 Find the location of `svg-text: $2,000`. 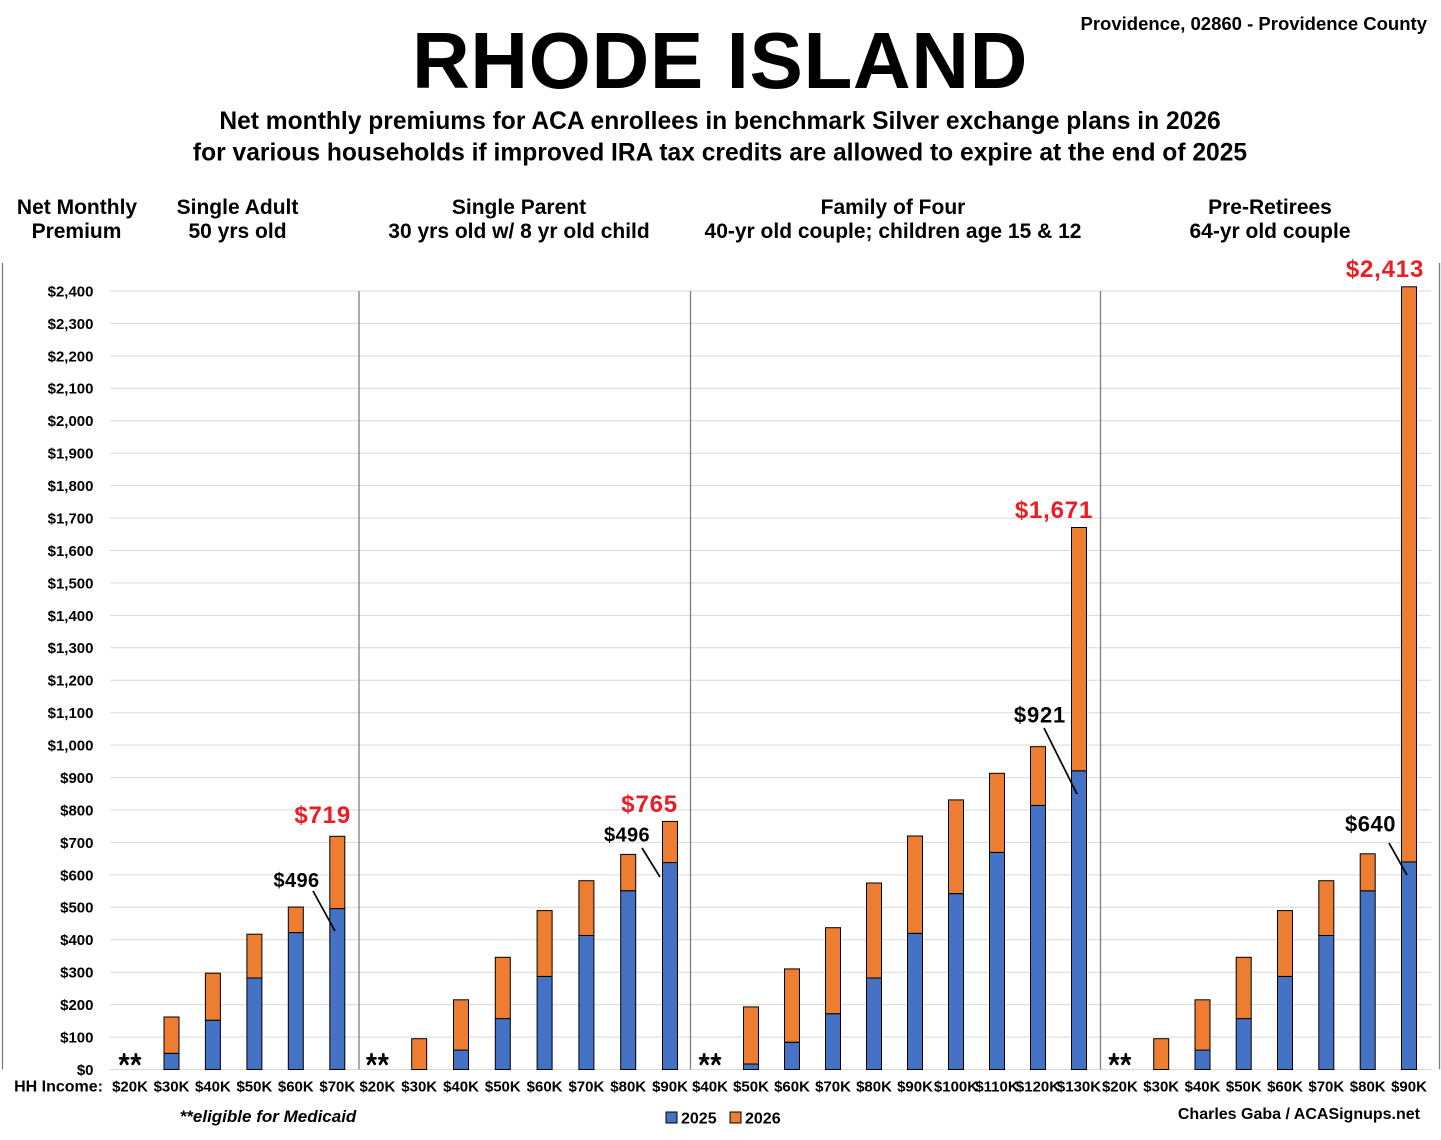

svg-text: $2,000 is located at coordinates (71, 421).